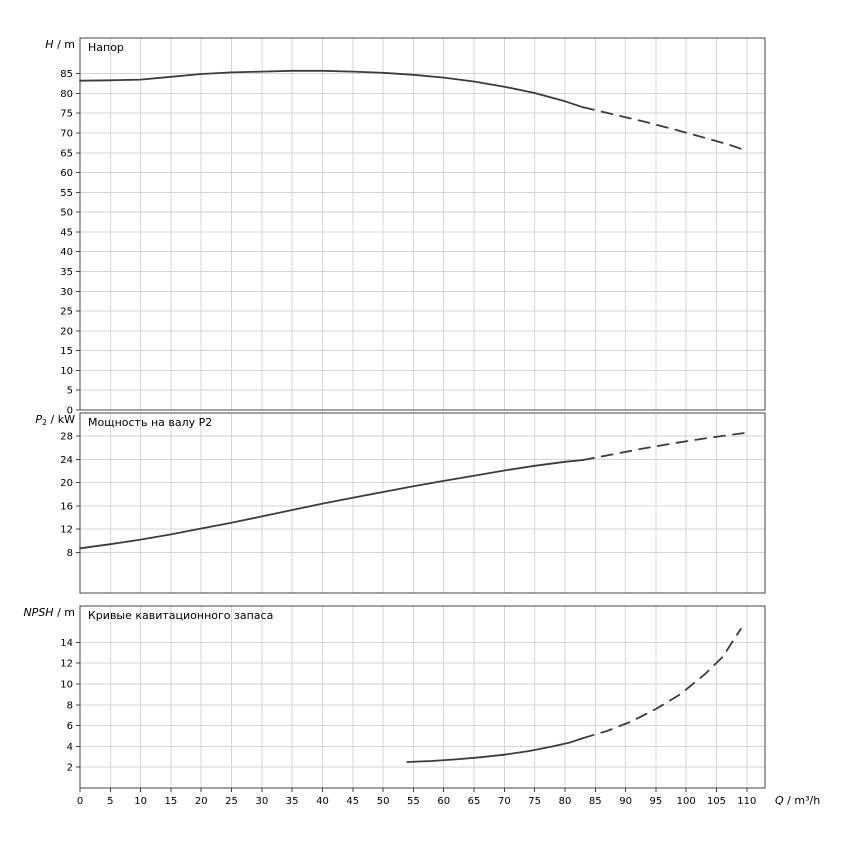 This screenshot has width=850, height=850. What do you see at coordinates (625, 801) in the screenshot?
I see `svg-text: 90` at bounding box center [625, 801].